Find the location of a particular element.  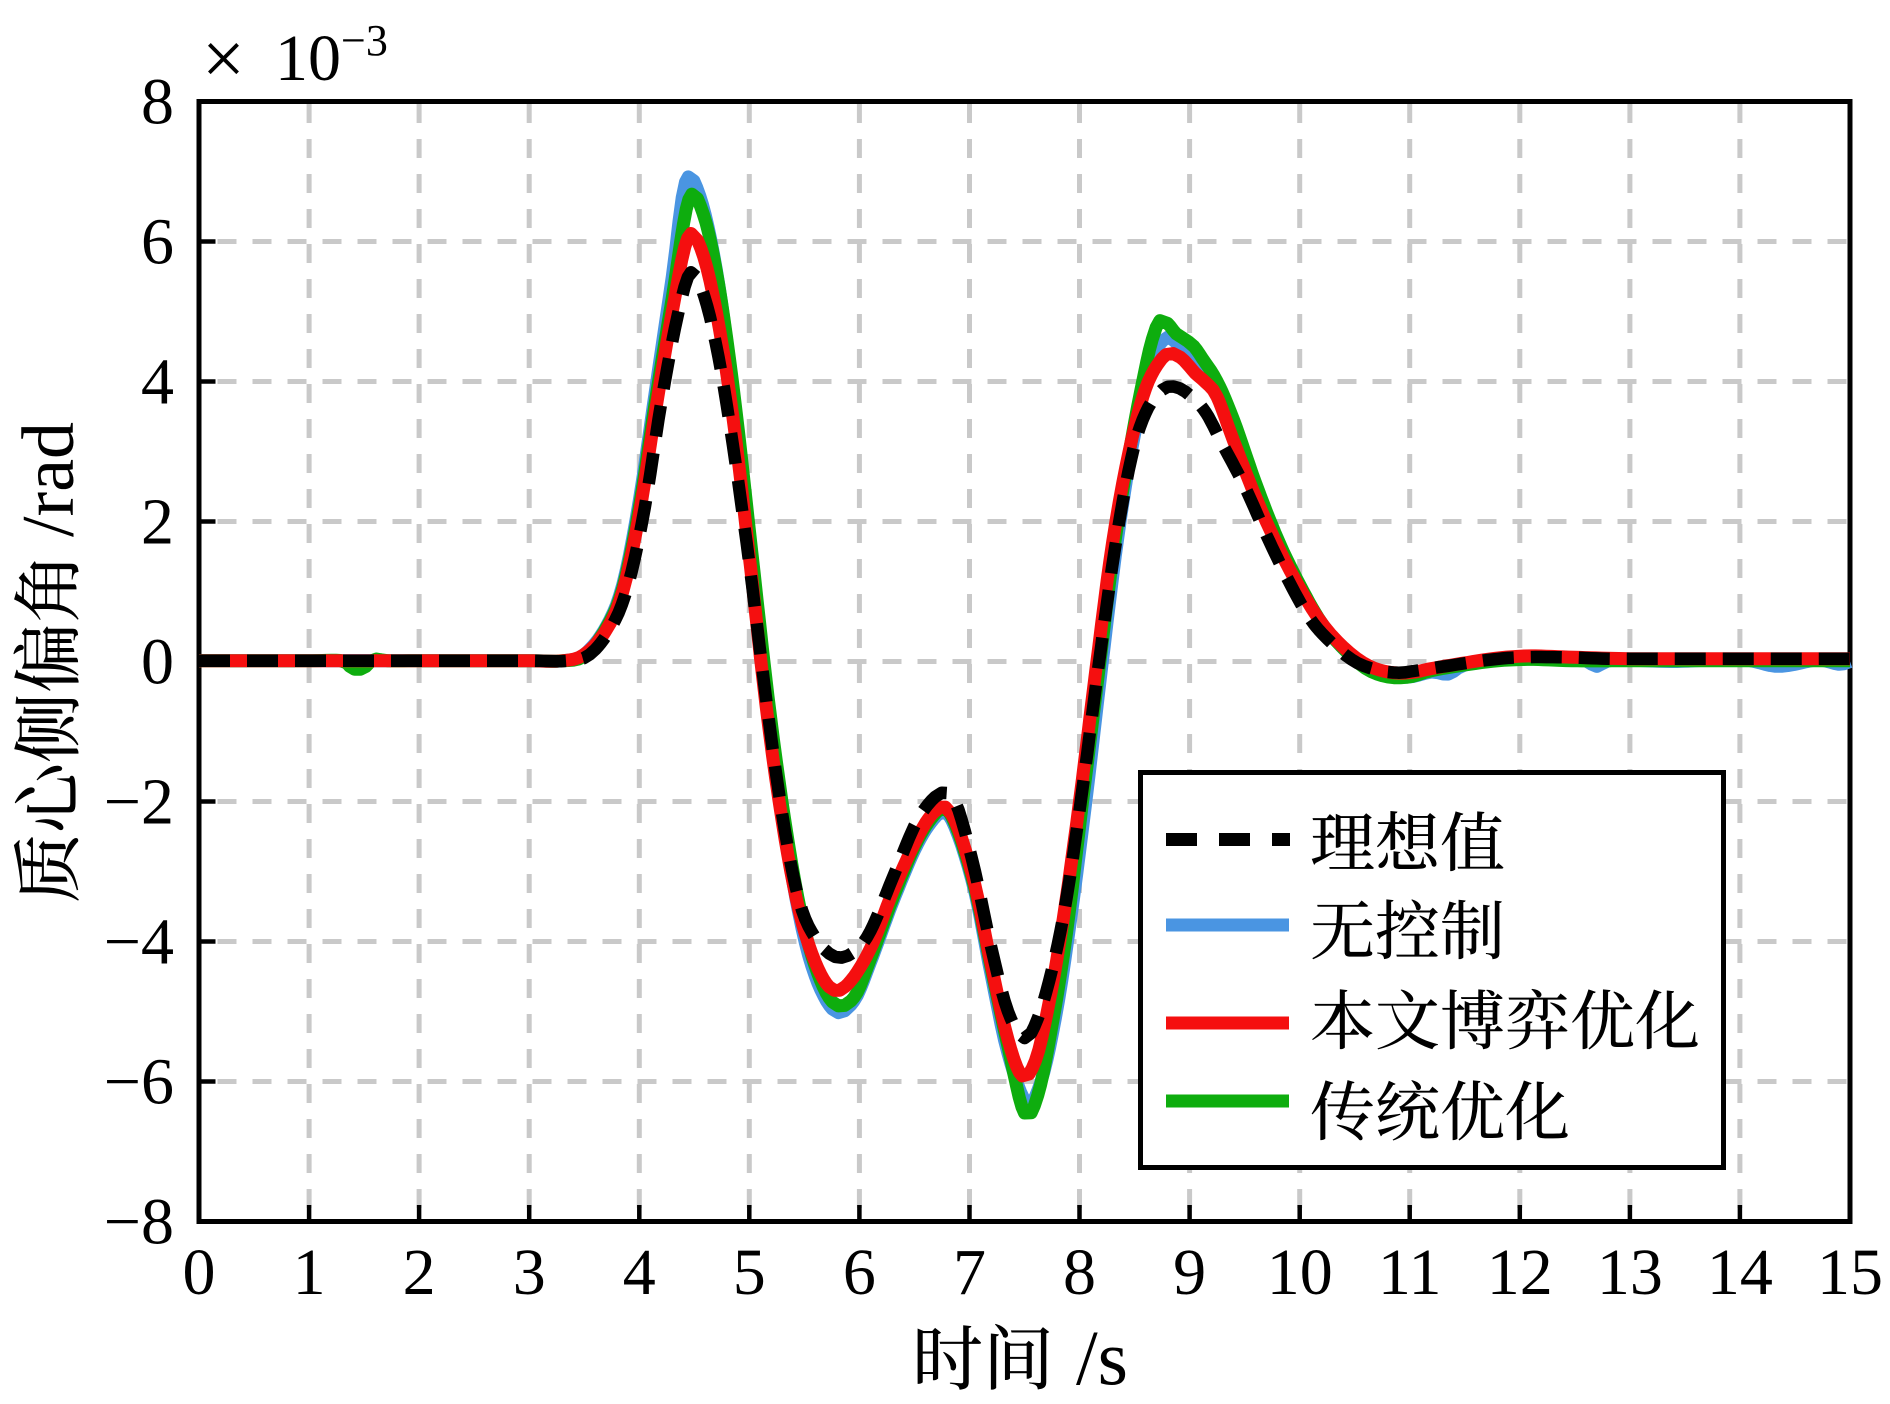

svg-text: −6 is located at coordinates (139, 1082).